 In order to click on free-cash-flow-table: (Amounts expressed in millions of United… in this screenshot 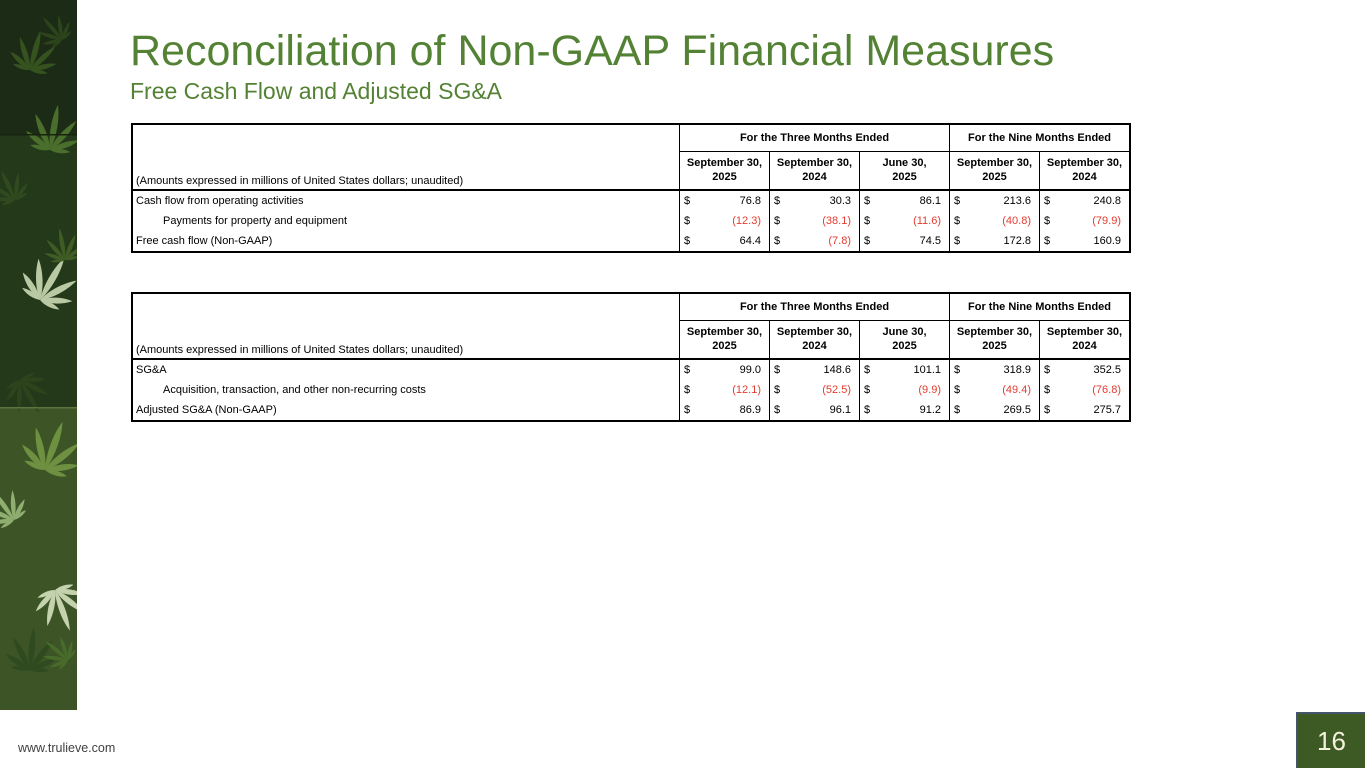, I will do `click(631, 188)`.